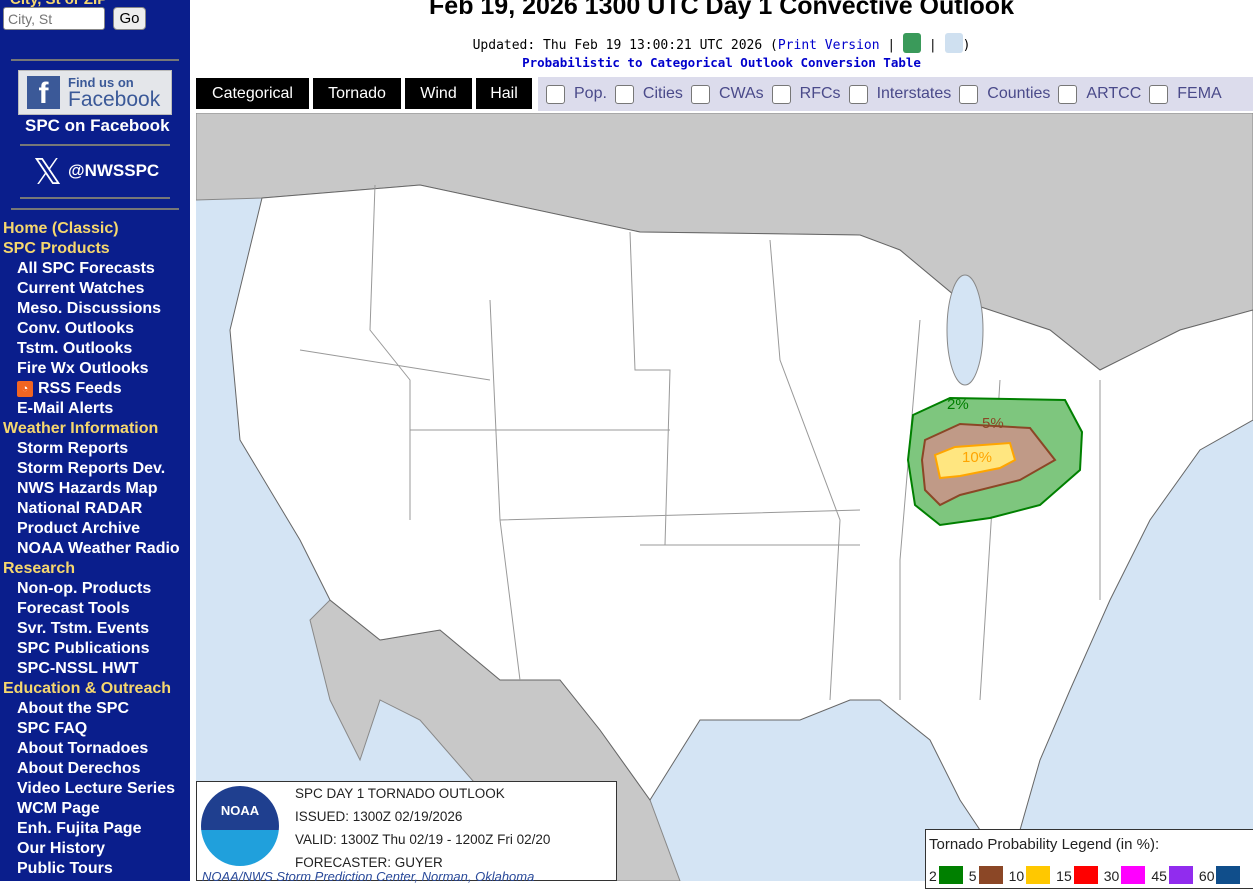 This screenshot has height=889, width=1253. I want to click on sidebar-item: Our History, so click(96, 849).